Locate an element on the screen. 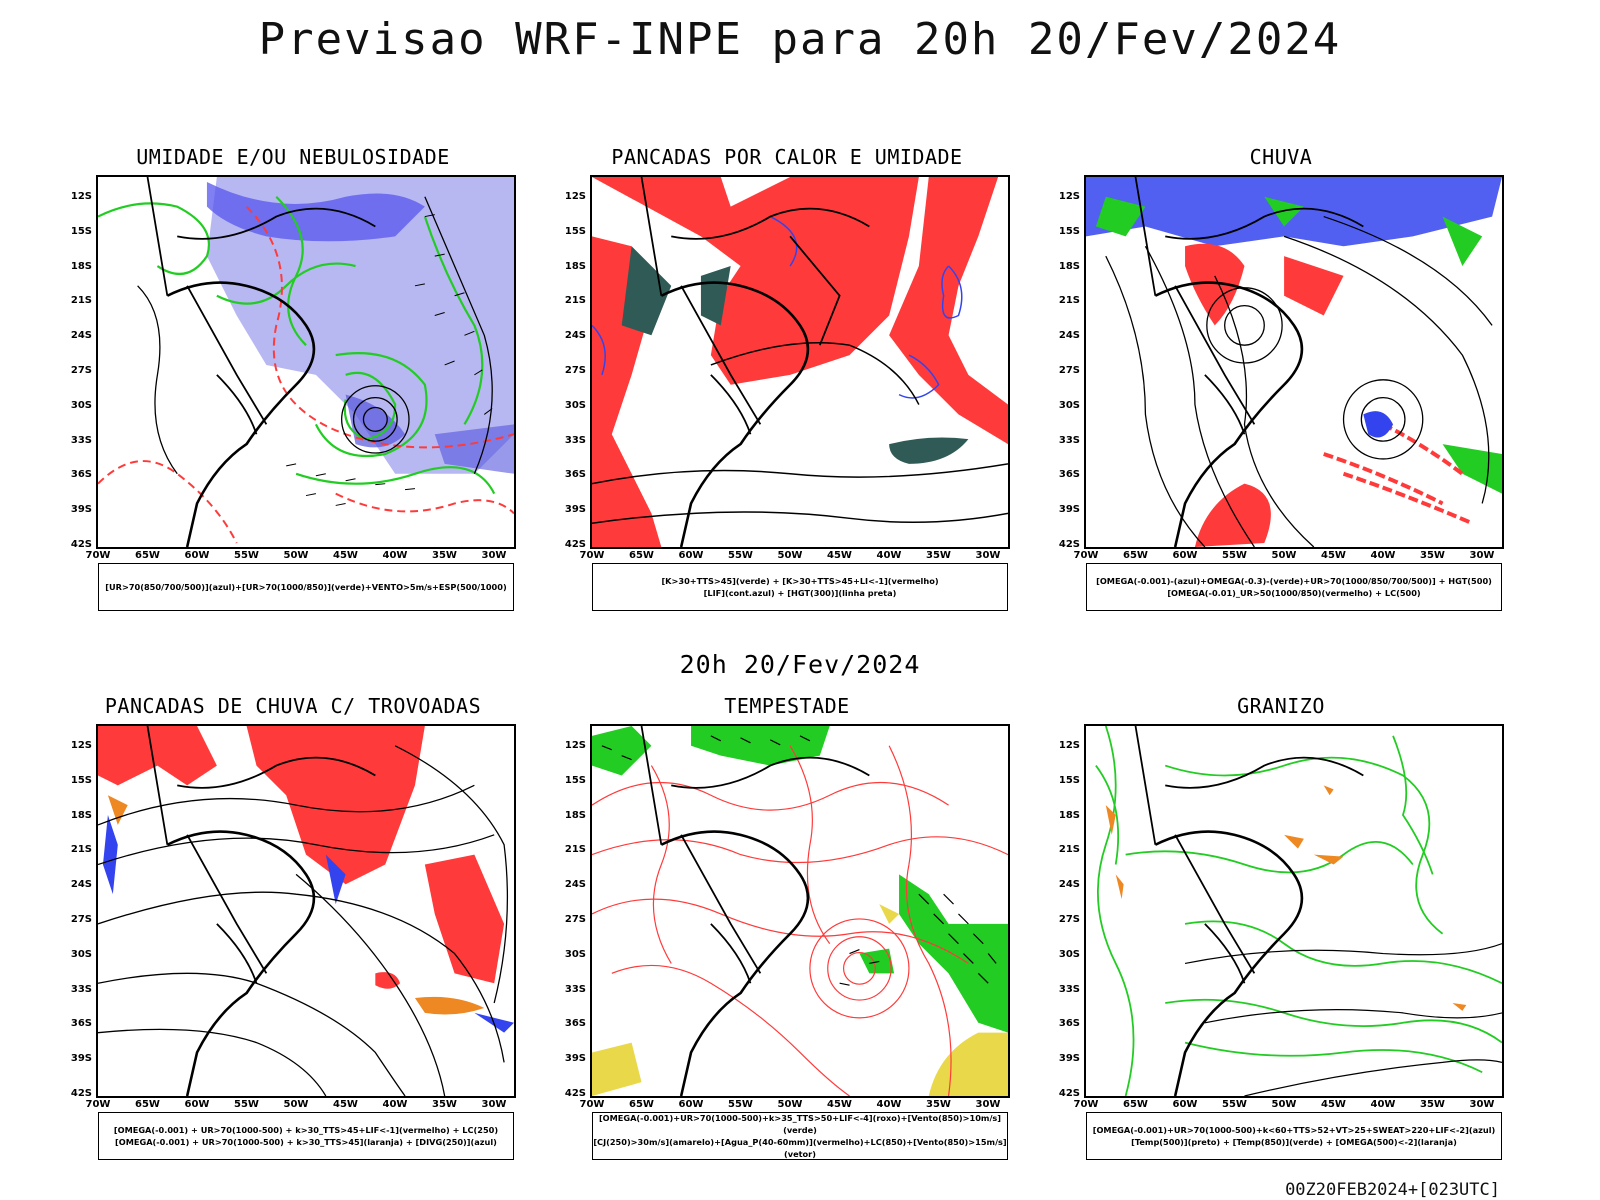 Image resolution: width=1600 pixels, height=1200 pixels. storm-red-area is located at coordinates (301, 855).